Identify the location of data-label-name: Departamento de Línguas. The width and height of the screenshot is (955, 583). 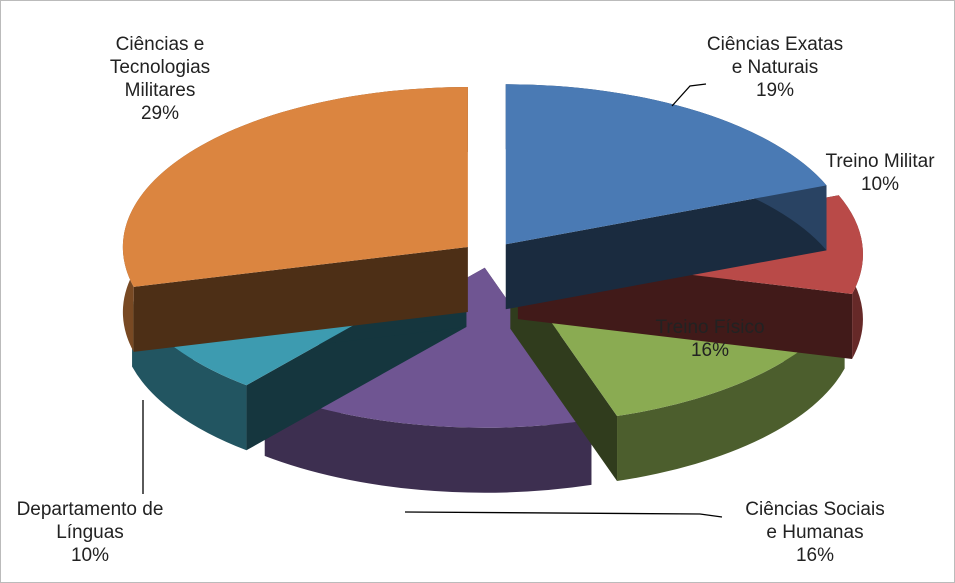
(90, 521).